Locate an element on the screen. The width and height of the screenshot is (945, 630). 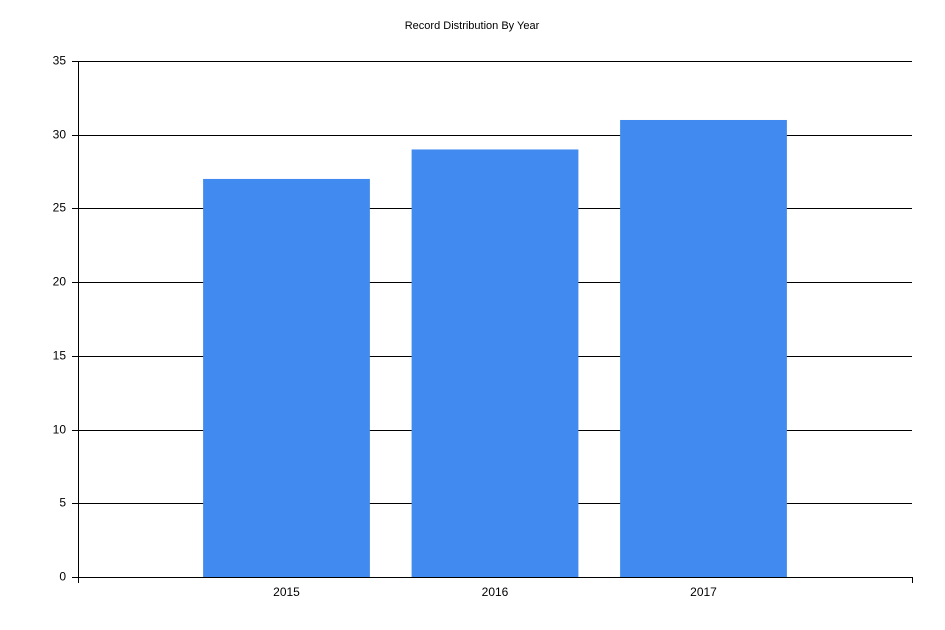
y-tick-label: 35 is located at coordinates (60, 61).